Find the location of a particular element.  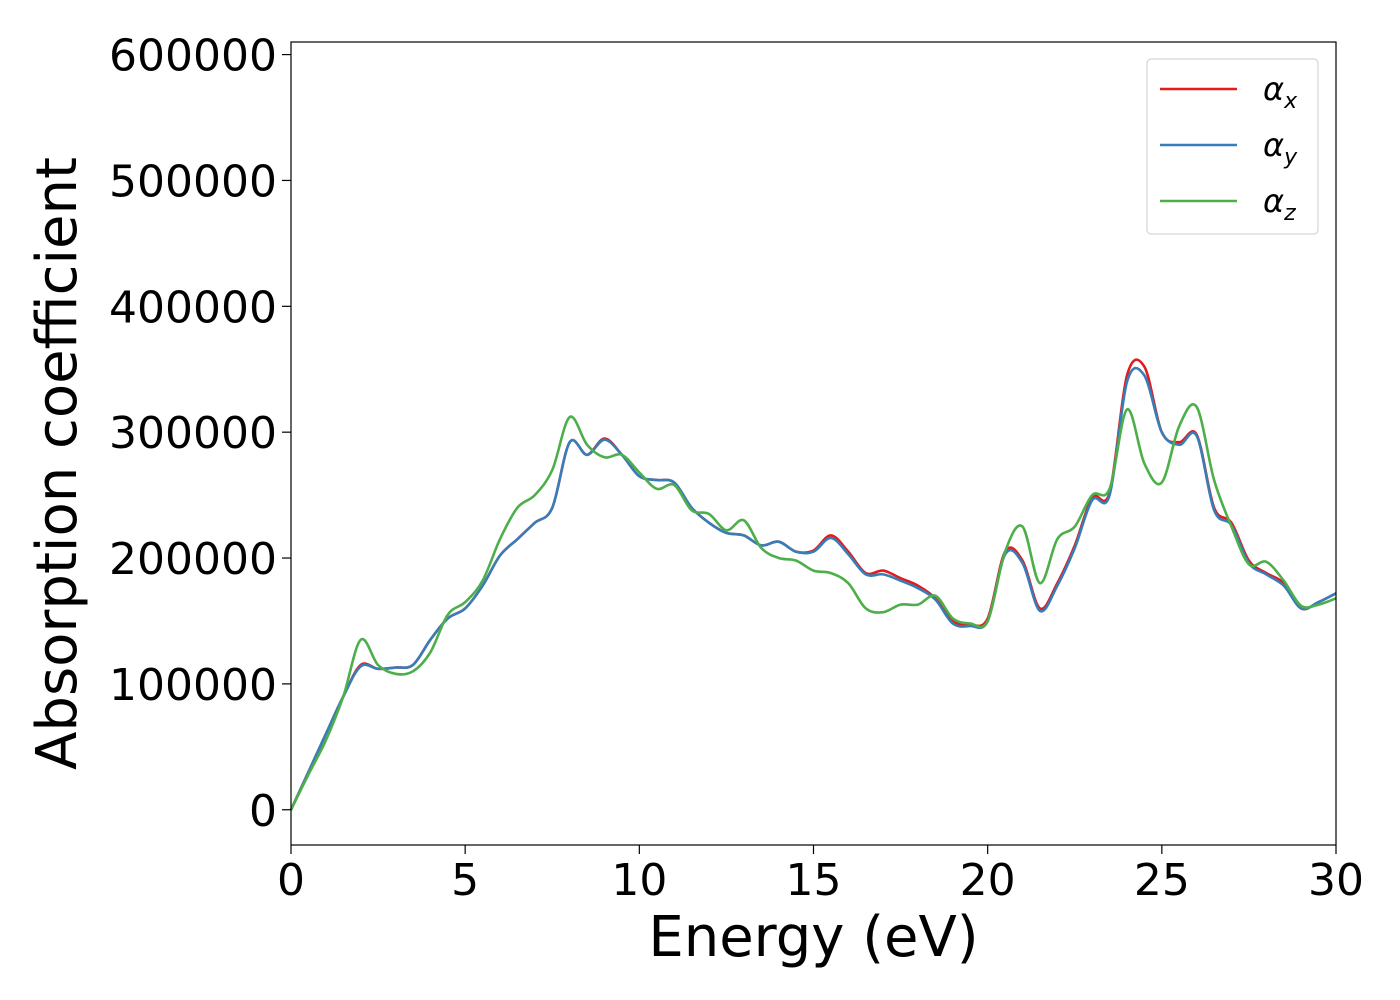

y-axis-ticks: 0 100000 200000 300000 400000 500000 600000 is located at coordinates (200, 434).